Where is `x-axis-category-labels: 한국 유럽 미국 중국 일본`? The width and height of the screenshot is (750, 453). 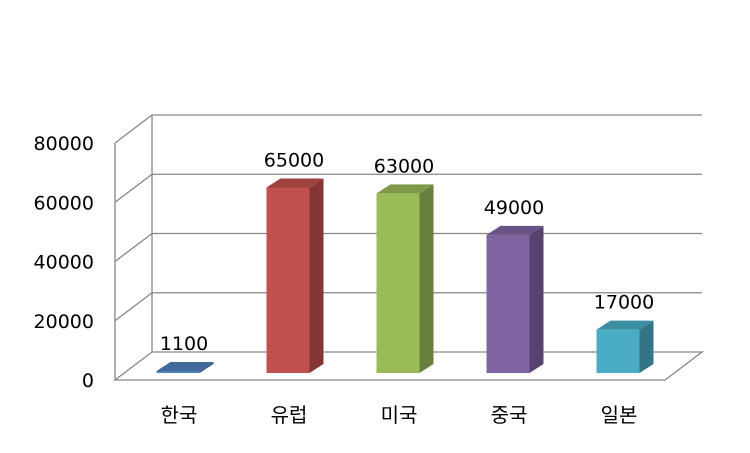
x-axis-category-labels: 한국 유럽 미국 중국 일본 is located at coordinates (399, 415).